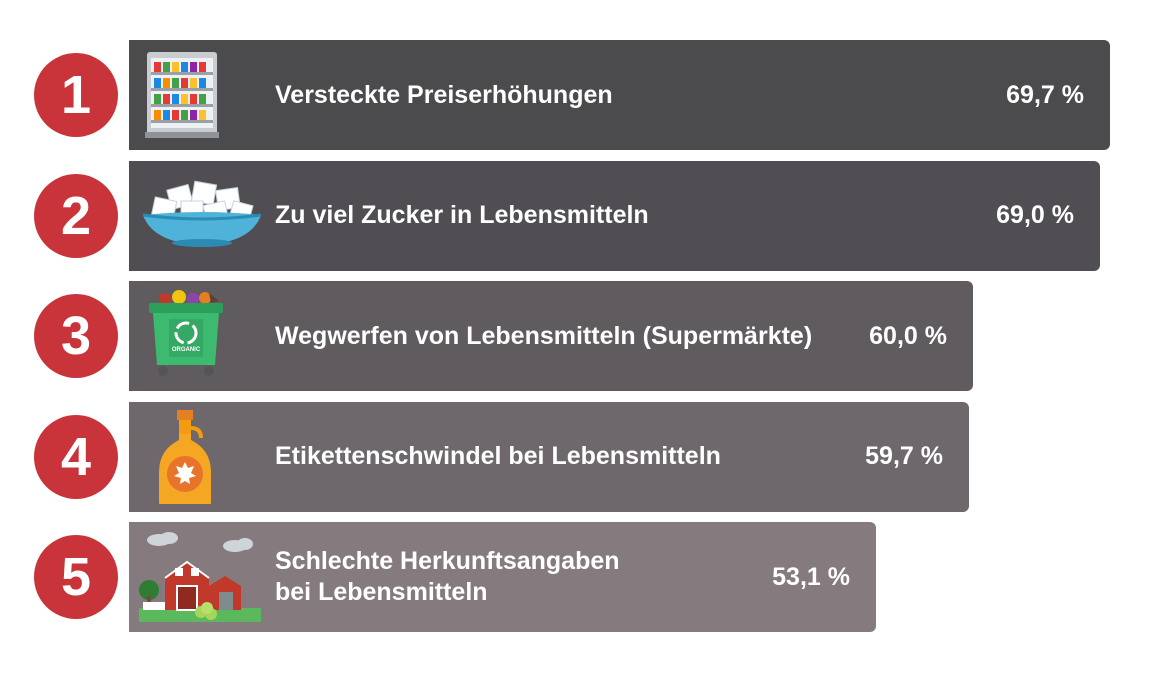 This screenshot has height=682, width=1170. I want to click on farm-barn-icon, so click(200, 577).